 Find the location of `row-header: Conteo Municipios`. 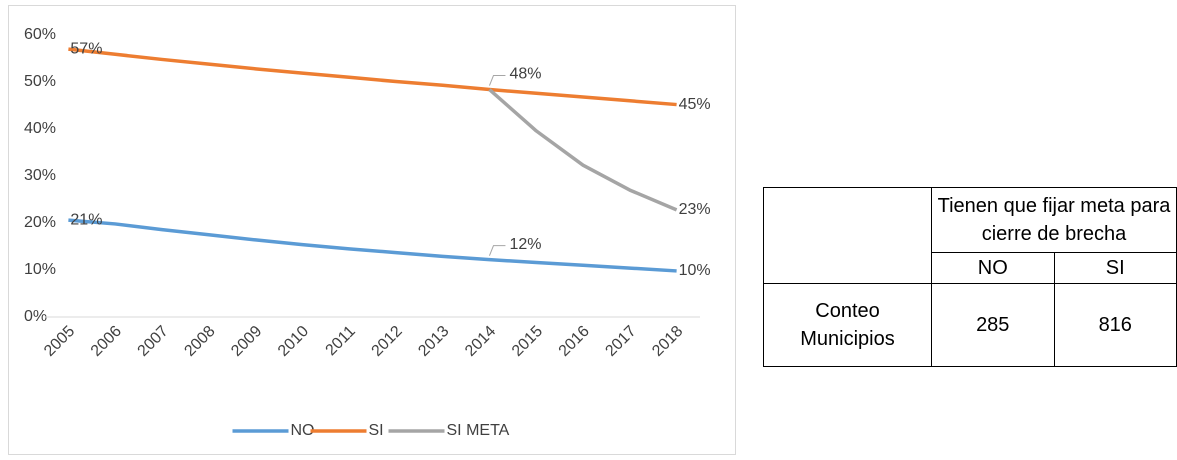

row-header: Conteo Municipios is located at coordinates (847, 325).